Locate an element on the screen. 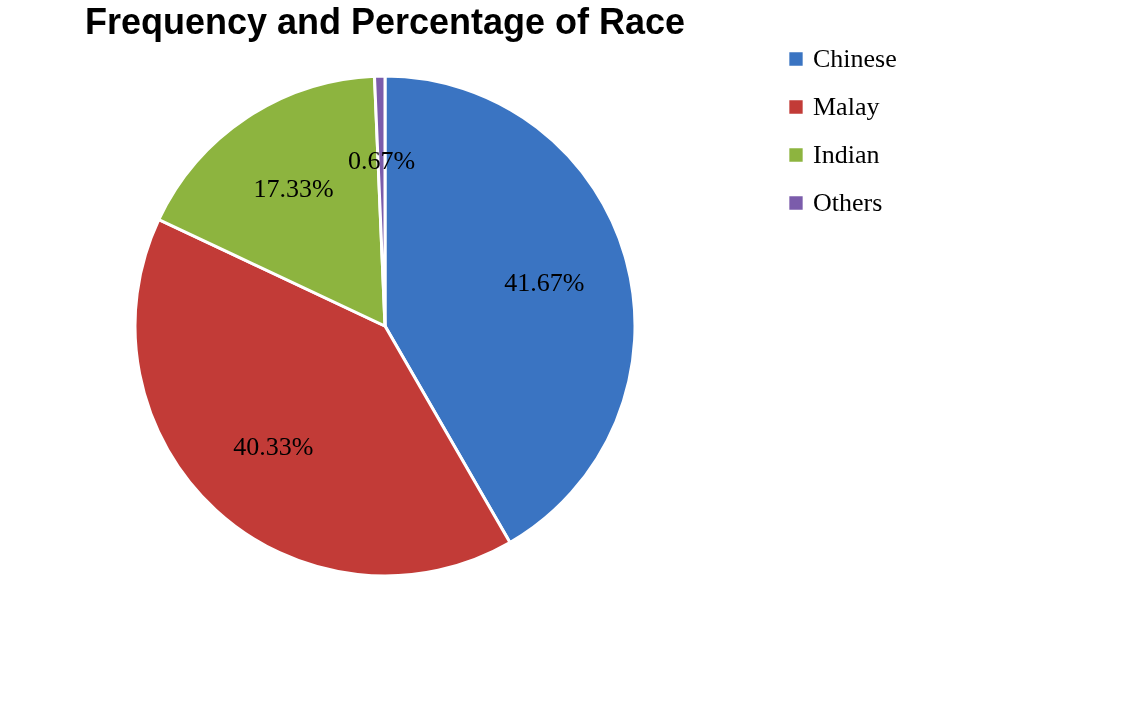 The height and width of the screenshot is (709, 1127). data-label: 41.67% is located at coordinates (544, 283).